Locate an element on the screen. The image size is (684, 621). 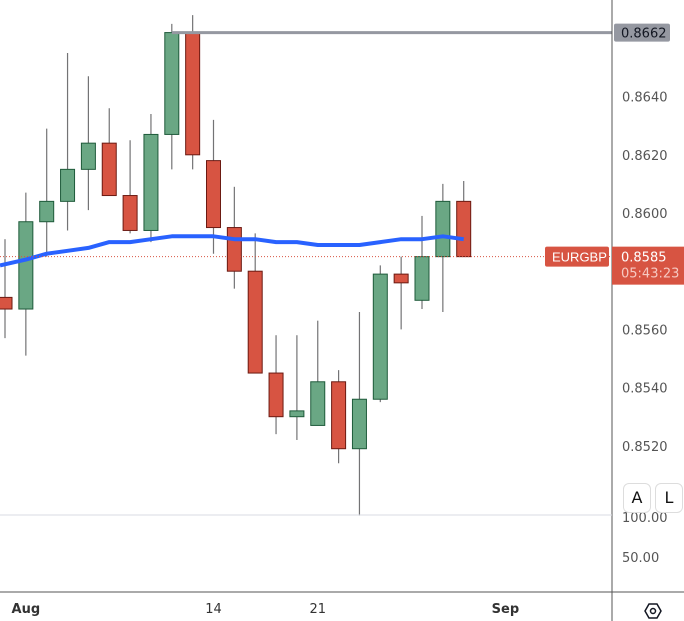
settings-hexagon-icon is located at coordinates (653, 611).